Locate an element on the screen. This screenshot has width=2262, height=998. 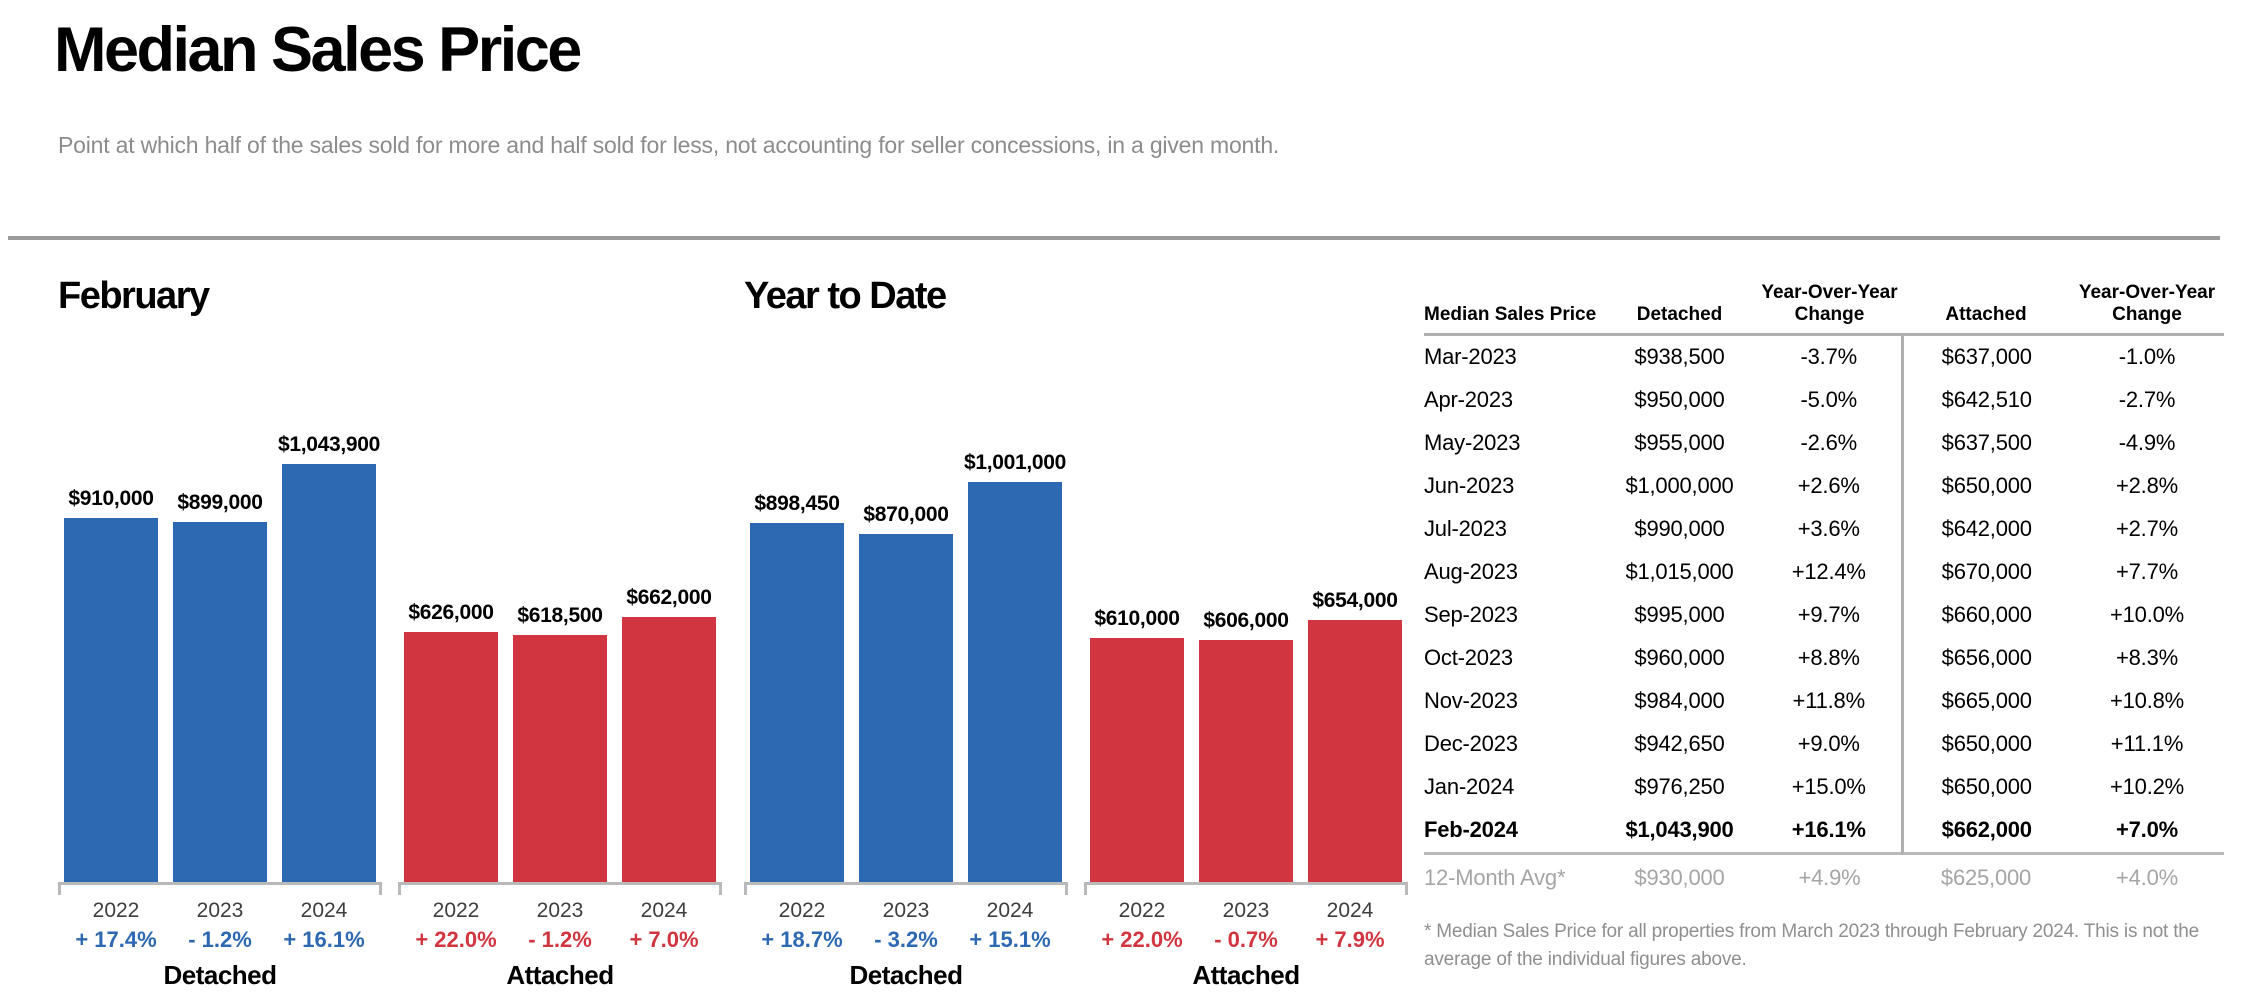
cell-attached-yoy: +7.0% is located at coordinates (2147, 830).